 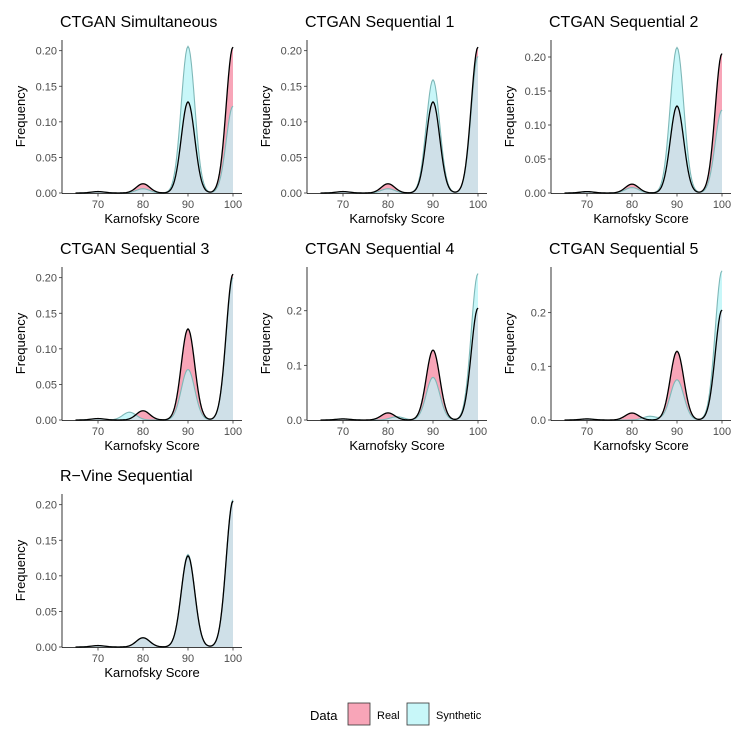 What do you see at coordinates (135, 249) in the screenshot?
I see `panel-title: CTGAN Sequential 3` at bounding box center [135, 249].